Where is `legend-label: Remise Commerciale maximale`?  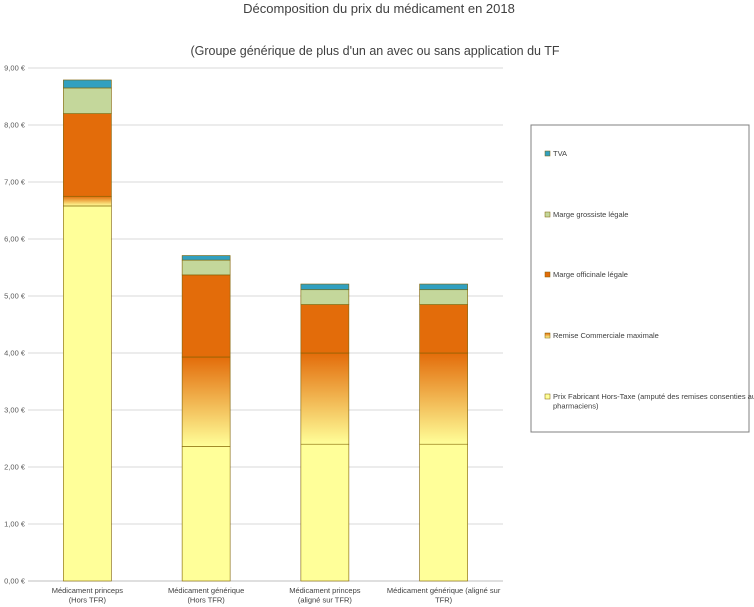 legend-label: Remise Commerciale maximale is located at coordinates (606, 335).